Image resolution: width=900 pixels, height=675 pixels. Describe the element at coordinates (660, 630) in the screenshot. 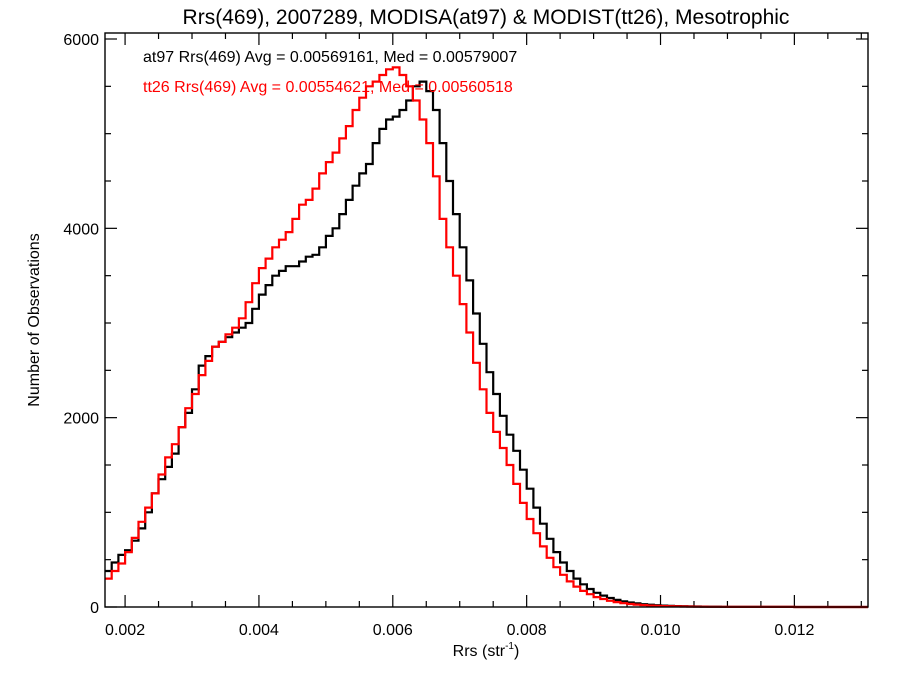

I see `x-tick-label: 0.010` at that location.